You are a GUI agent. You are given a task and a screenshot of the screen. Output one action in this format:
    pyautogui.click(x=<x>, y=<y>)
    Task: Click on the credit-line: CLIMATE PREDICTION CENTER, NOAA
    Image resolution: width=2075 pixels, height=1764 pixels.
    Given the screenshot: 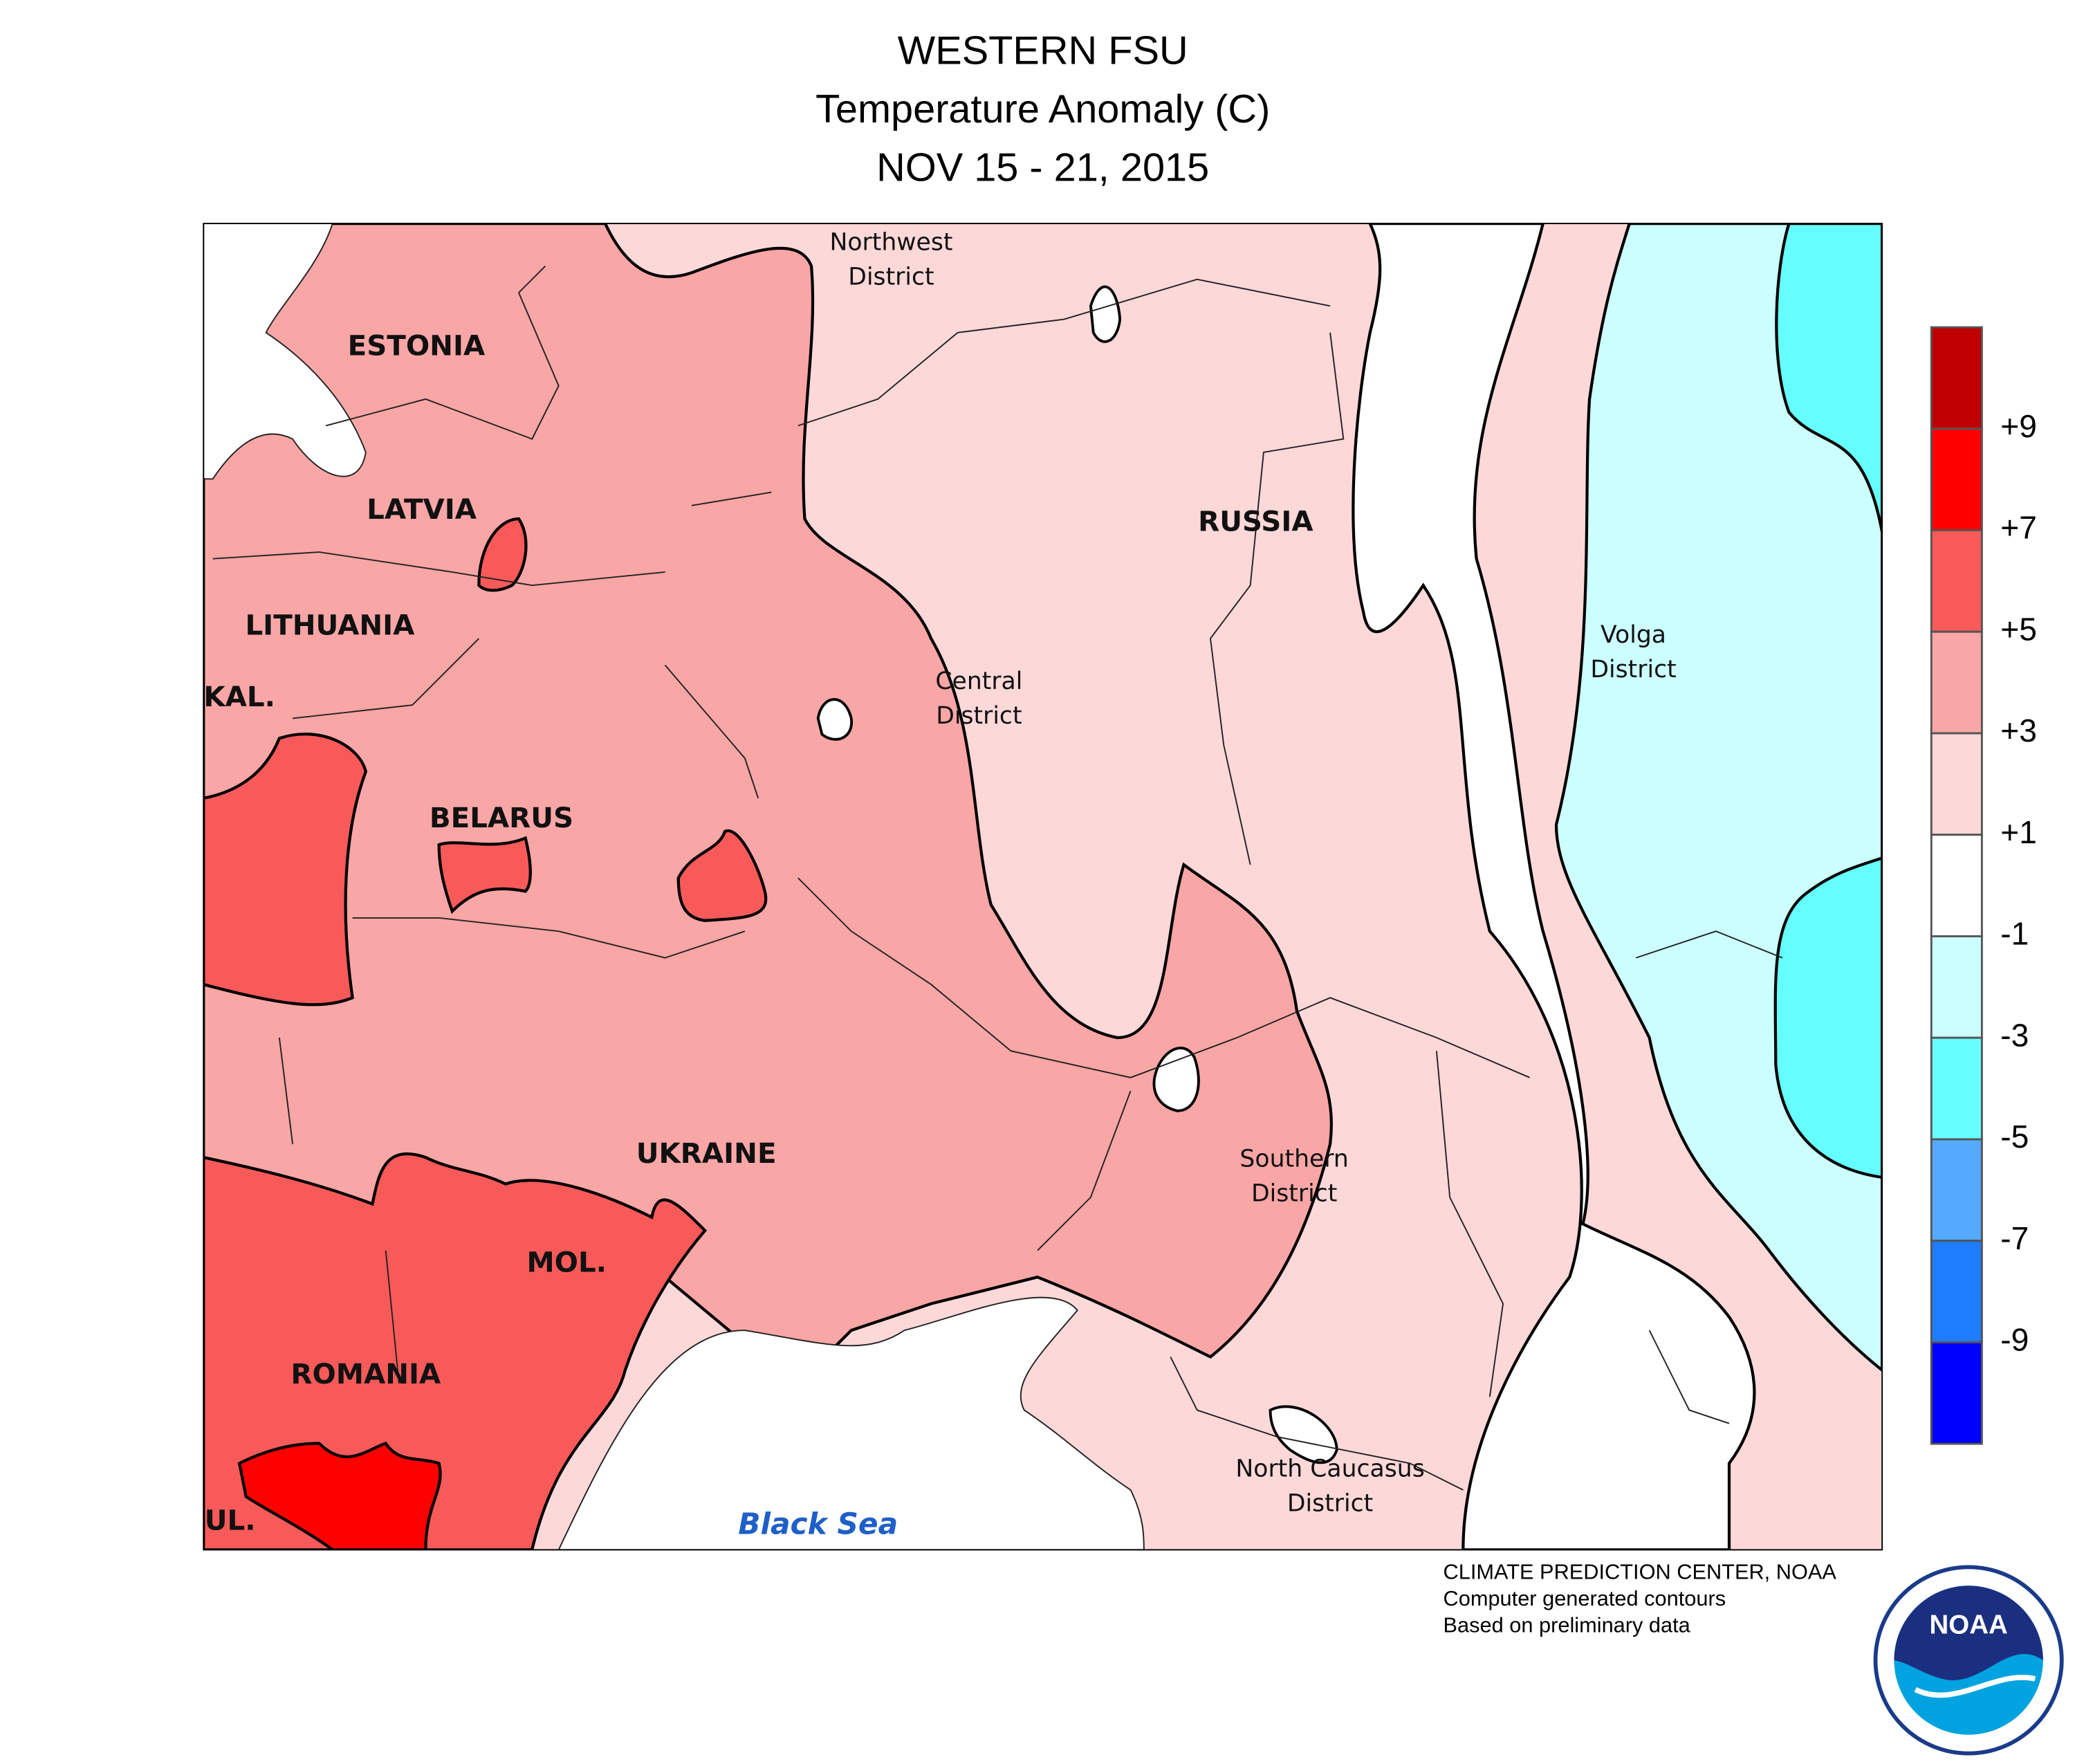 What is the action you would take?
    pyautogui.click(x=1640, y=1572)
    